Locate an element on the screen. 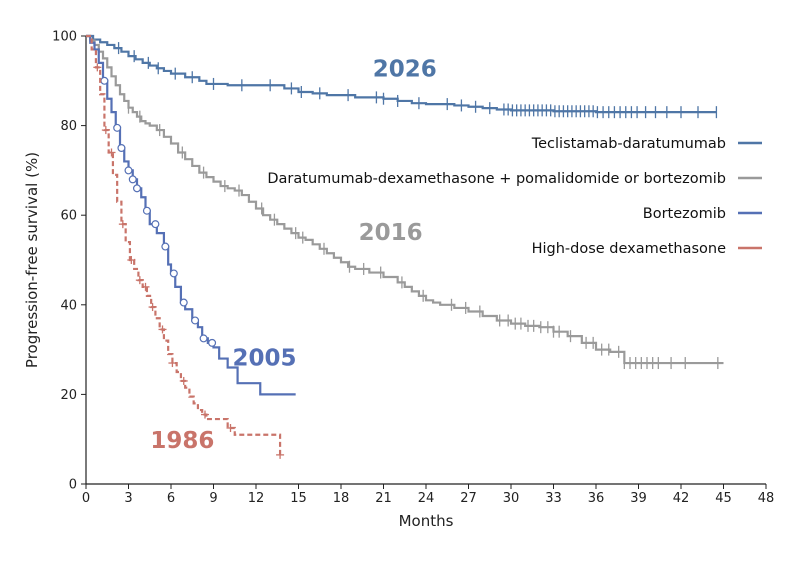  x-tick-label: 6 is located at coordinates (171, 498).